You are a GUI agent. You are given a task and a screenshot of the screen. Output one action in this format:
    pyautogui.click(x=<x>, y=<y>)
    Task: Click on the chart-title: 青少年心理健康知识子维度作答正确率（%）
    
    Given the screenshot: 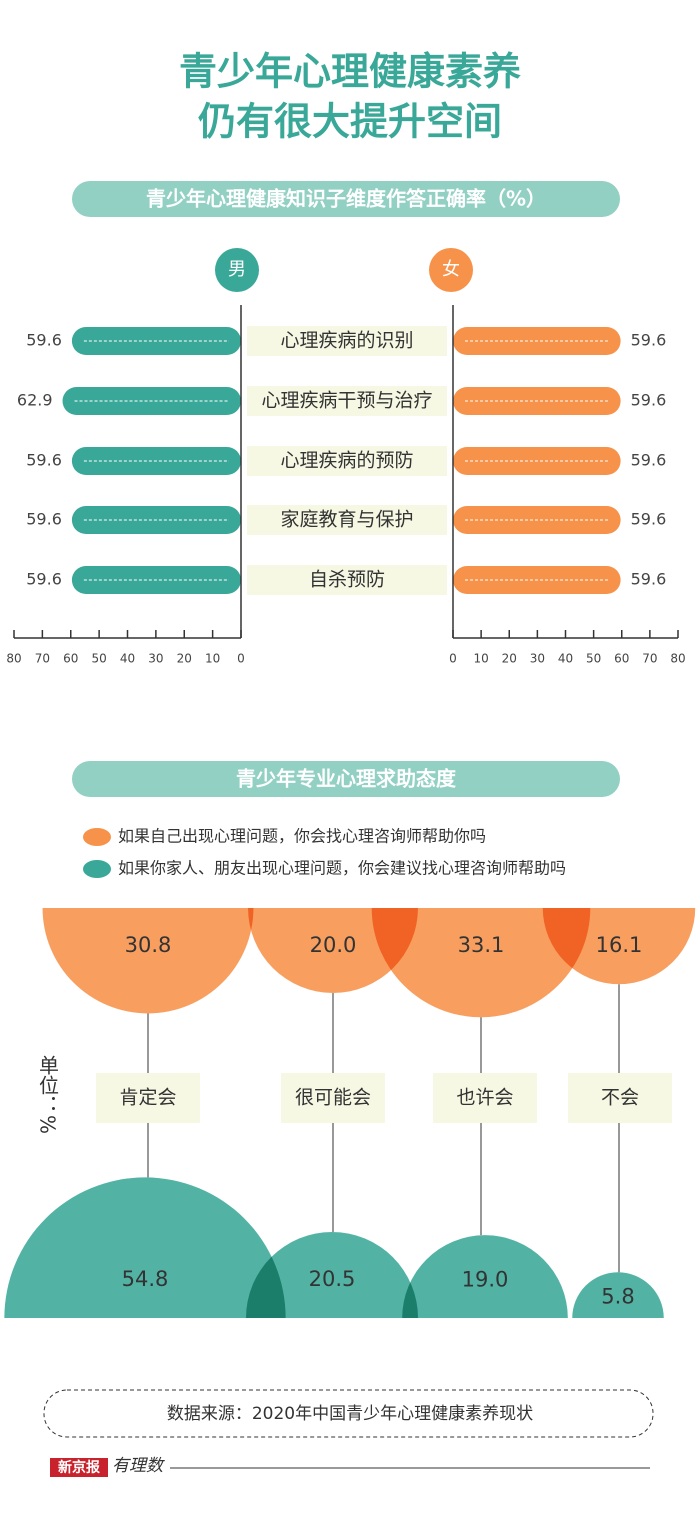 What is the action you would take?
    pyautogui.click(x=346, y=199)
    